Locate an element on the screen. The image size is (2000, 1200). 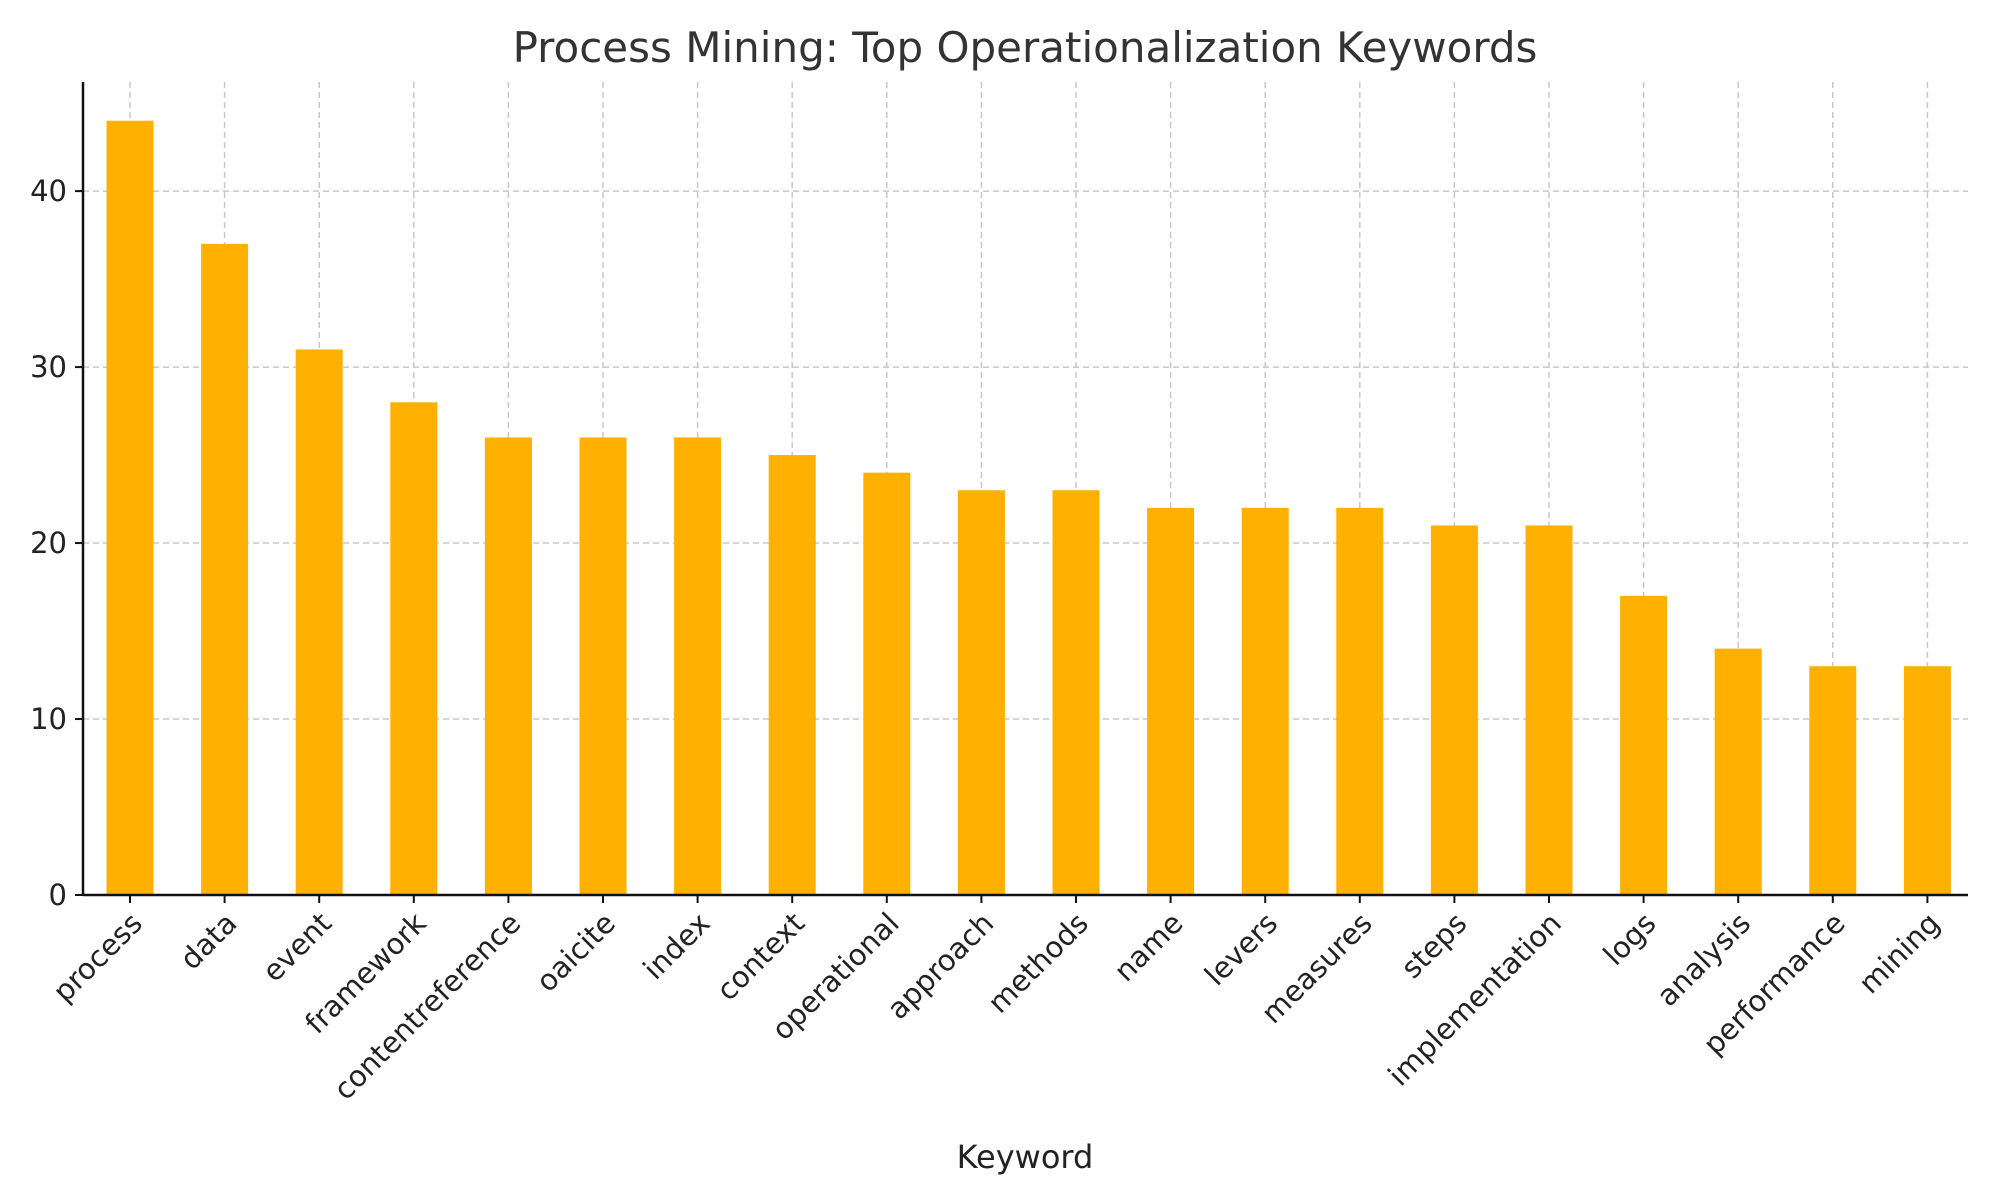
x-tick-label-index: index is located at coordinates (676, 946).